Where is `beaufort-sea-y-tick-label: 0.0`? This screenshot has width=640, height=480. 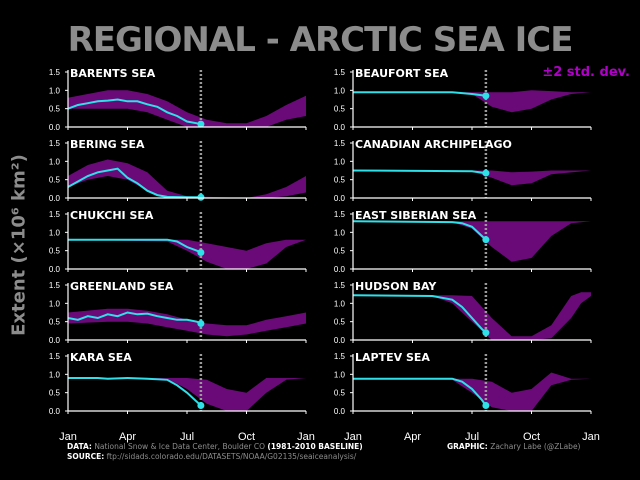
beaufort-sea-y-tick-label: 0.0 is located at coordinates (340, 127).